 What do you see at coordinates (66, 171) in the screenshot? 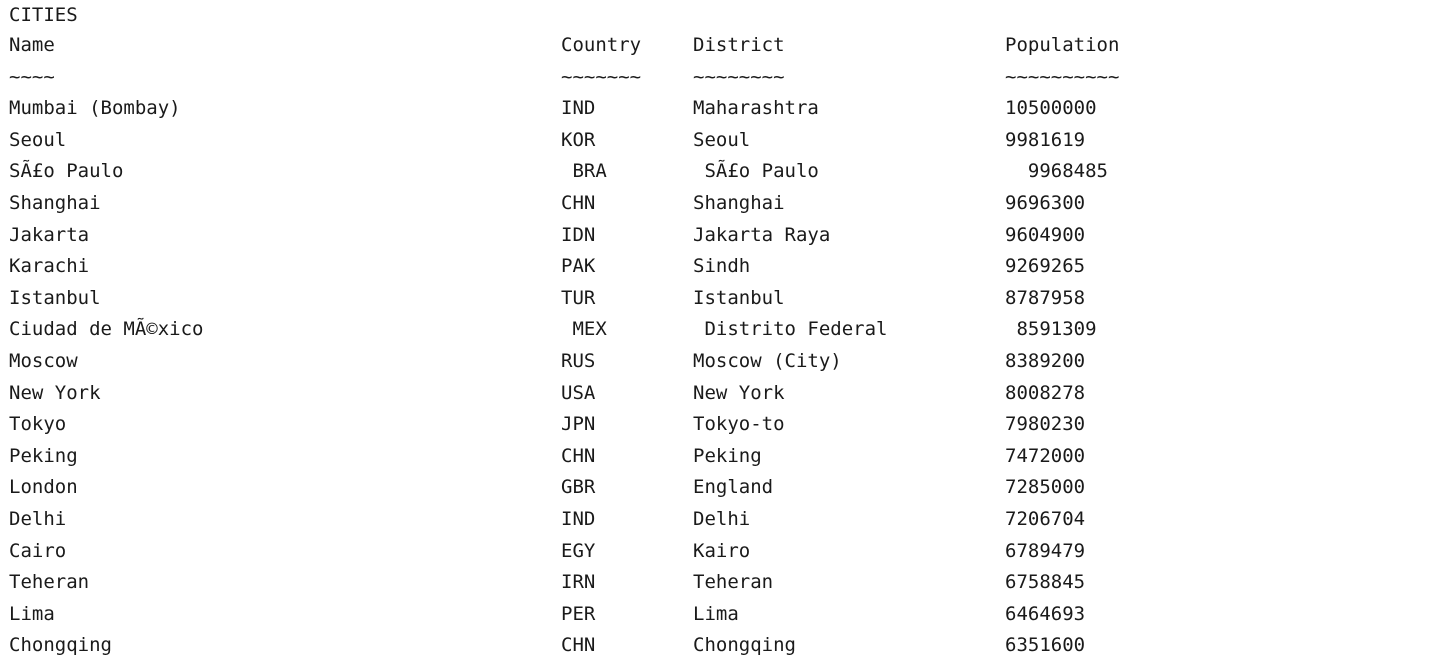
I see `cell-name: SÃ£o Paulo` at bounding box center [66, 171].